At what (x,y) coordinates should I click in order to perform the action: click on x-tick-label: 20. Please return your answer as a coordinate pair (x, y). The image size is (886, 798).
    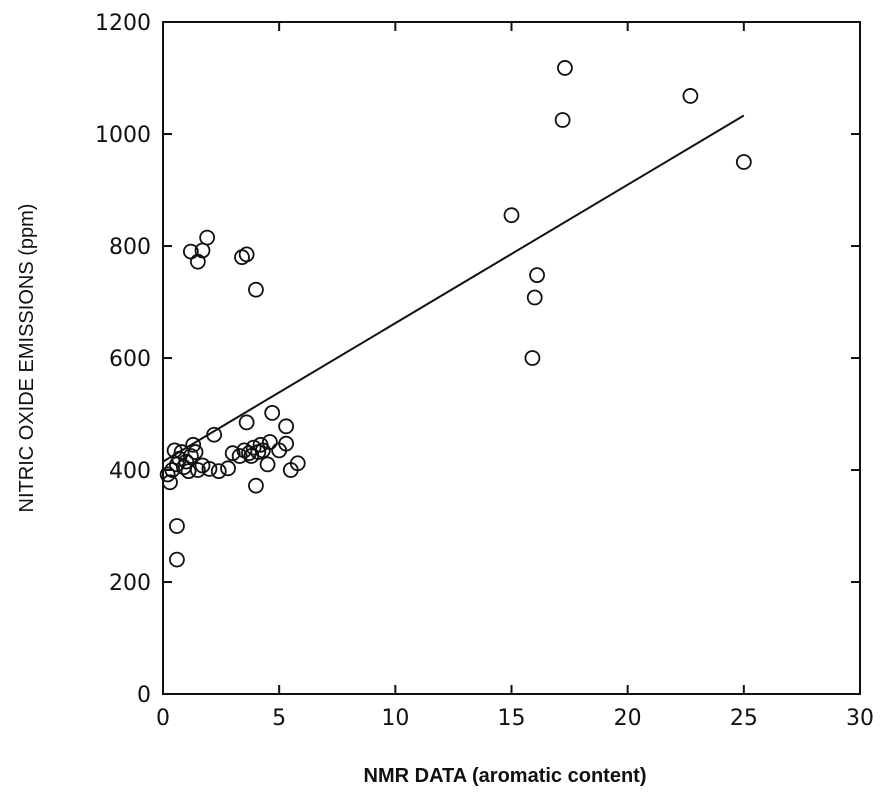
    Looking at the image, I should click on (628, 718).